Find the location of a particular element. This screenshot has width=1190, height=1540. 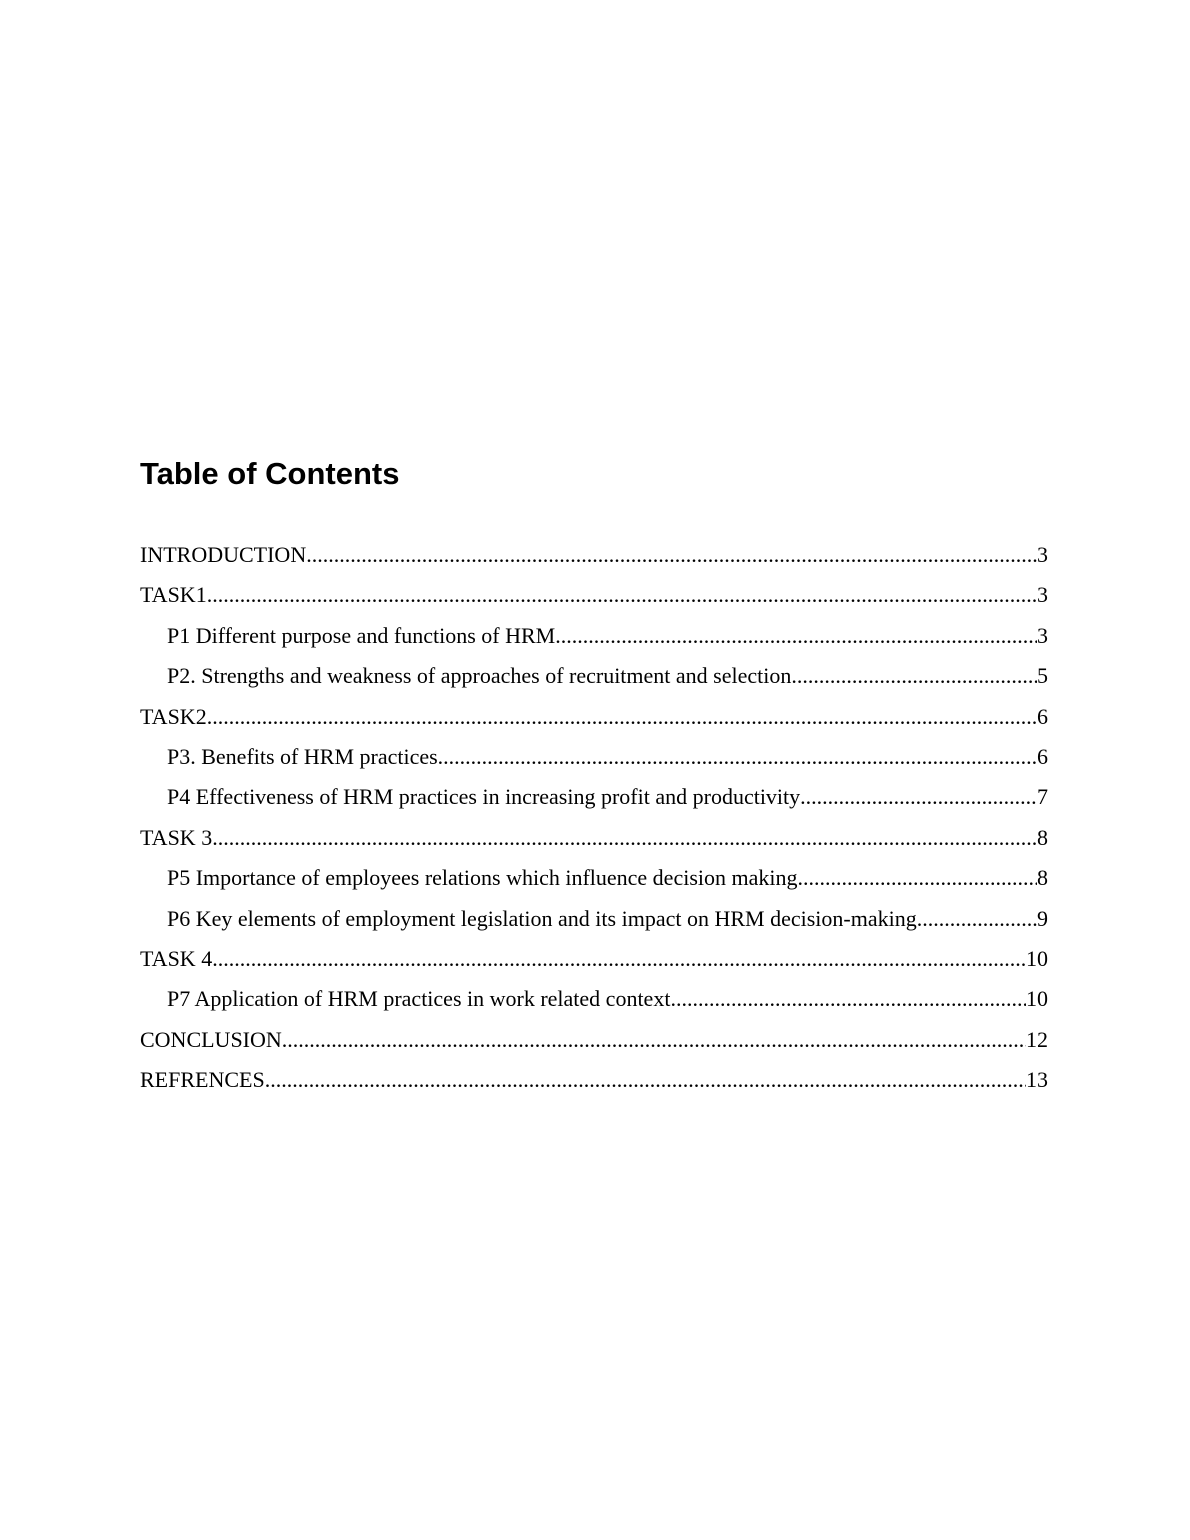

toc-entry-page: 9 is located at coordinates (1042, 918).